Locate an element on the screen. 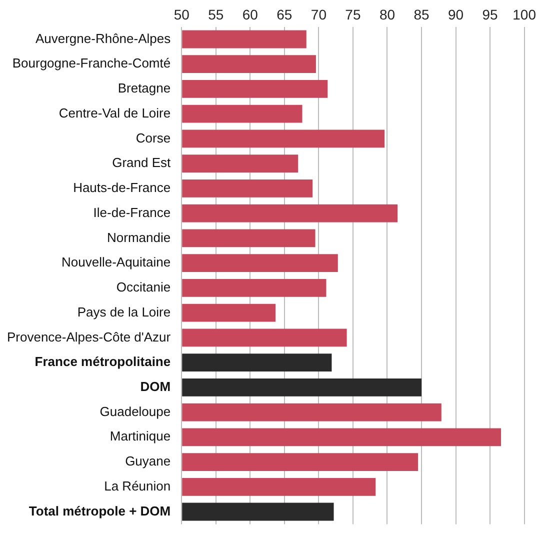 The image size is (539, 535). y-tick-label: Provence-Alpes-Côte d'Azur is located at coordinates (89, 336).